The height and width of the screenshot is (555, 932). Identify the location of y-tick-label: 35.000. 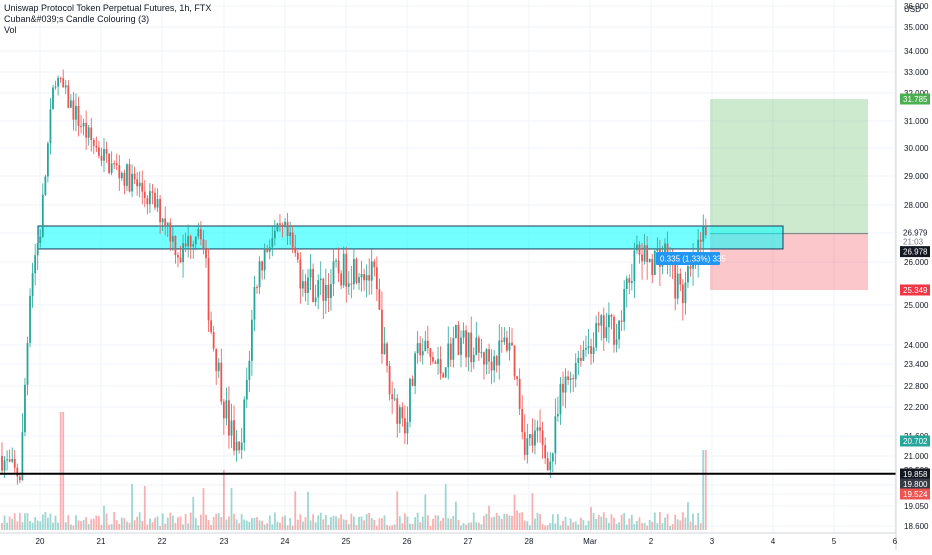
(916, 27).